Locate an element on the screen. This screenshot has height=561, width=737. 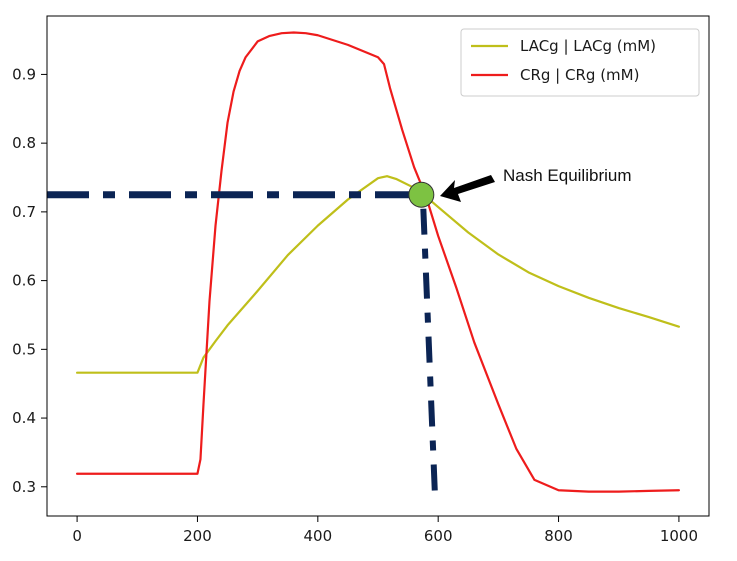
annotation: Nash Equilibrium is located at coordinates (536, 184).